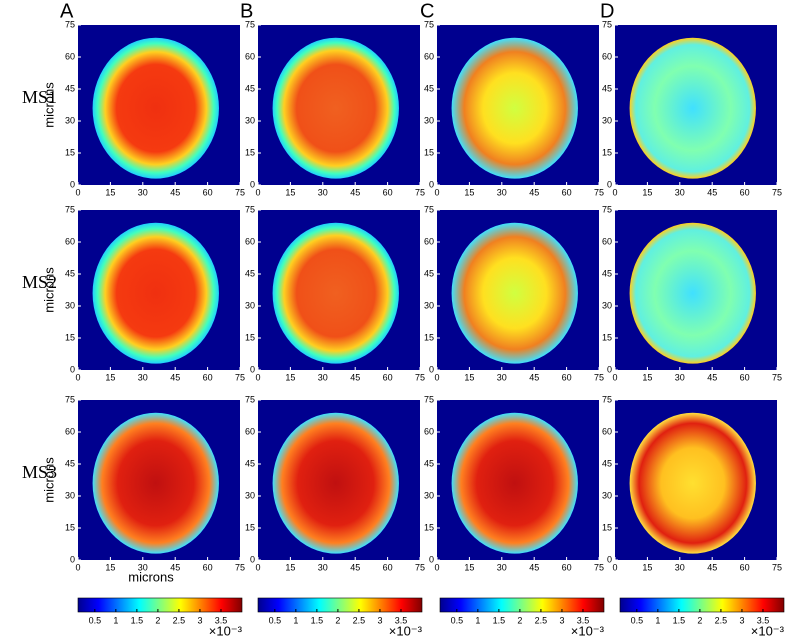 This screenshot has height=644, width=792. I want to click on y-axis-label: microns, so click(48, 480).